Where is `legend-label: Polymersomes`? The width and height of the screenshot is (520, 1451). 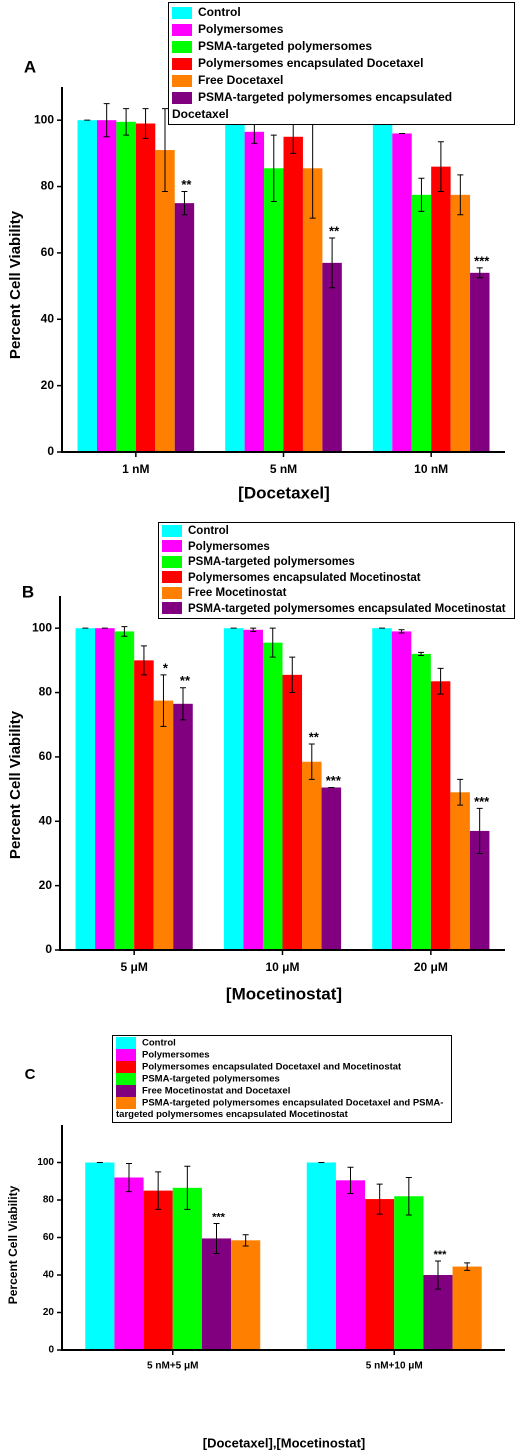
legend-label: Polymersomes is located at coordinates (176, 1055).